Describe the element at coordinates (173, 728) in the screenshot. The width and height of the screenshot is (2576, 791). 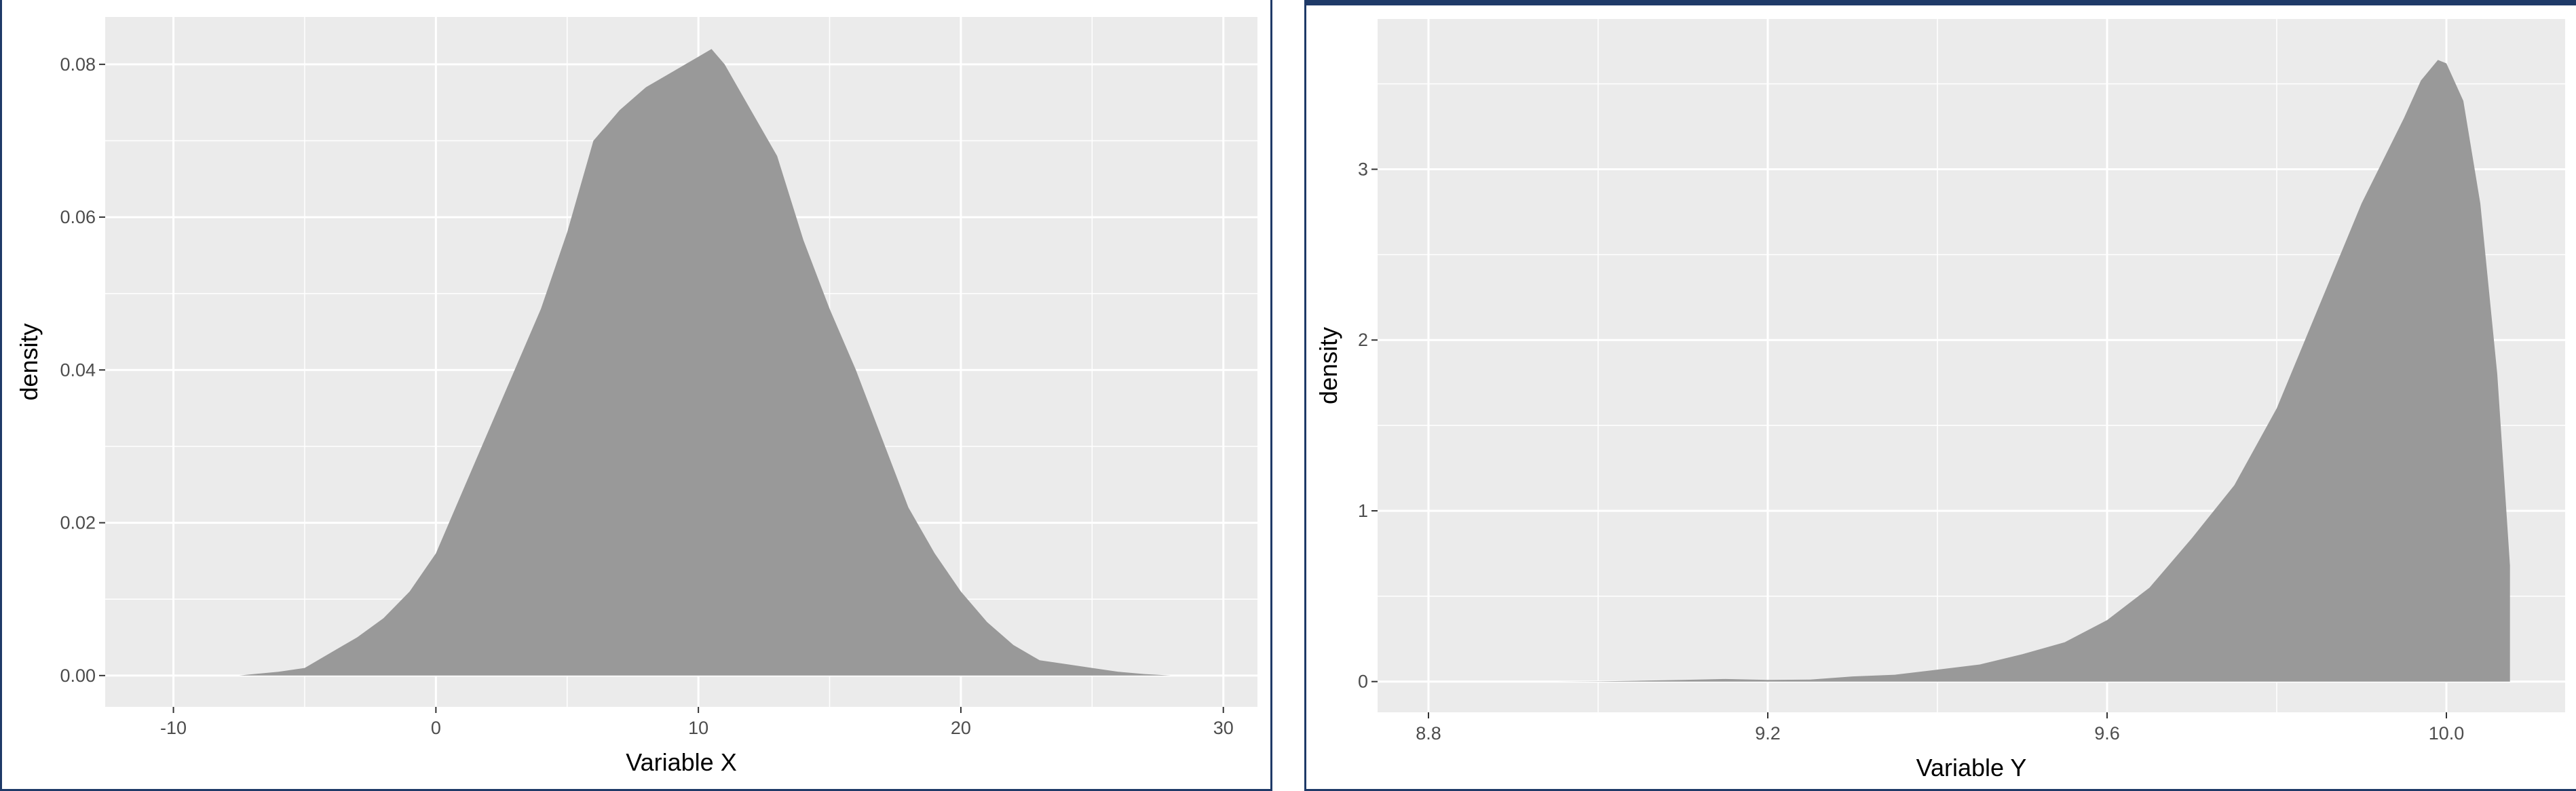
I see `x-tick-label: -10` at that location.